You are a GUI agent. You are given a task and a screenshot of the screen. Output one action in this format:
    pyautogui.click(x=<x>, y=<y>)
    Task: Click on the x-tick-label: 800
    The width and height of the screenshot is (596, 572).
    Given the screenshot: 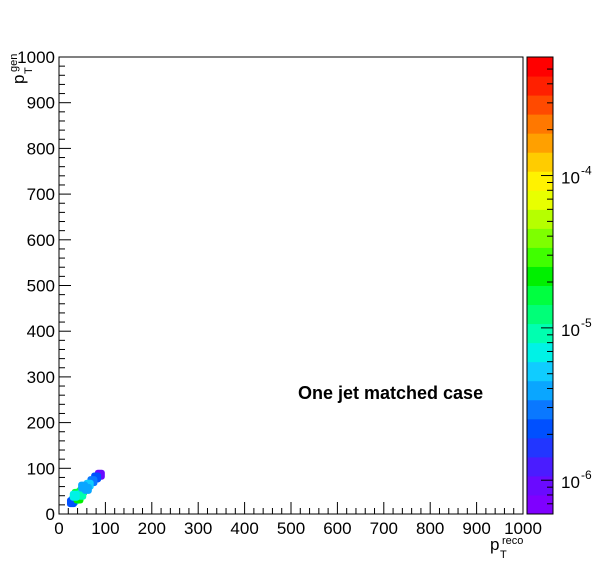 What is the action you would take?
    pyautogui.click(x=430, y=528)
    